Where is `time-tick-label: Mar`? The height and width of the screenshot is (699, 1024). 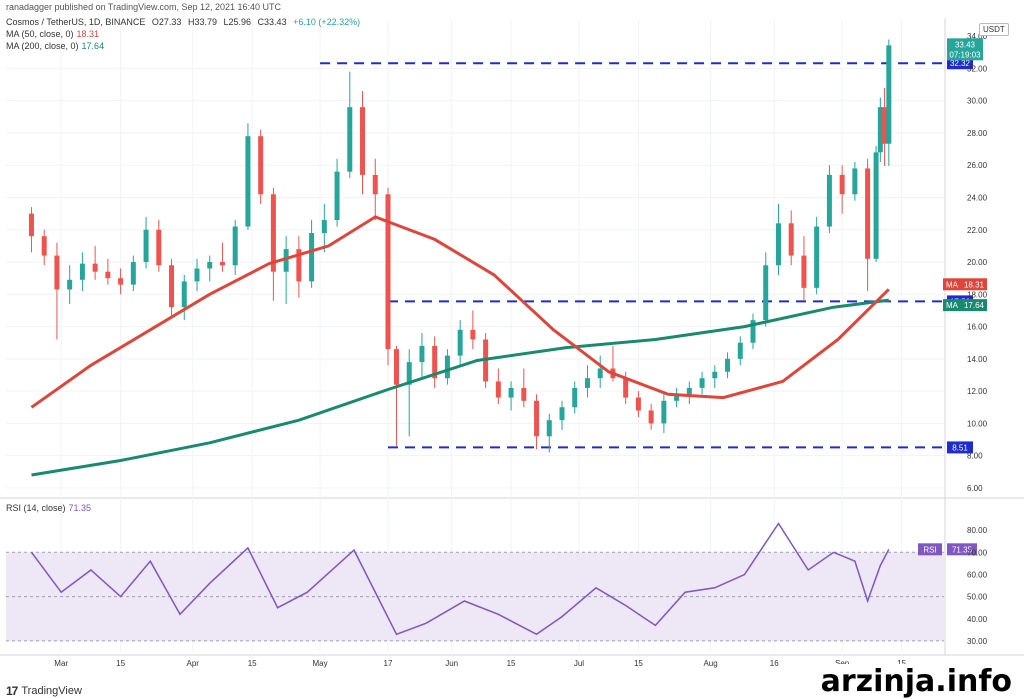
time-tick-label: Mar is located at coordinates (61, 663).